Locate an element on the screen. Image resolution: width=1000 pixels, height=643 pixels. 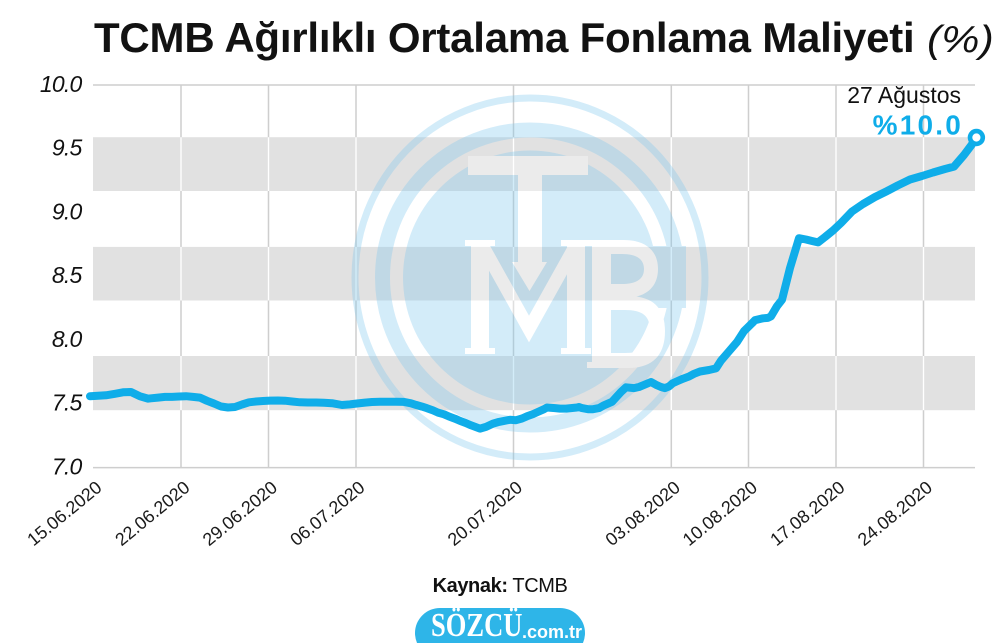
svg-text: 8.5 is located at coordinates (67, 275).